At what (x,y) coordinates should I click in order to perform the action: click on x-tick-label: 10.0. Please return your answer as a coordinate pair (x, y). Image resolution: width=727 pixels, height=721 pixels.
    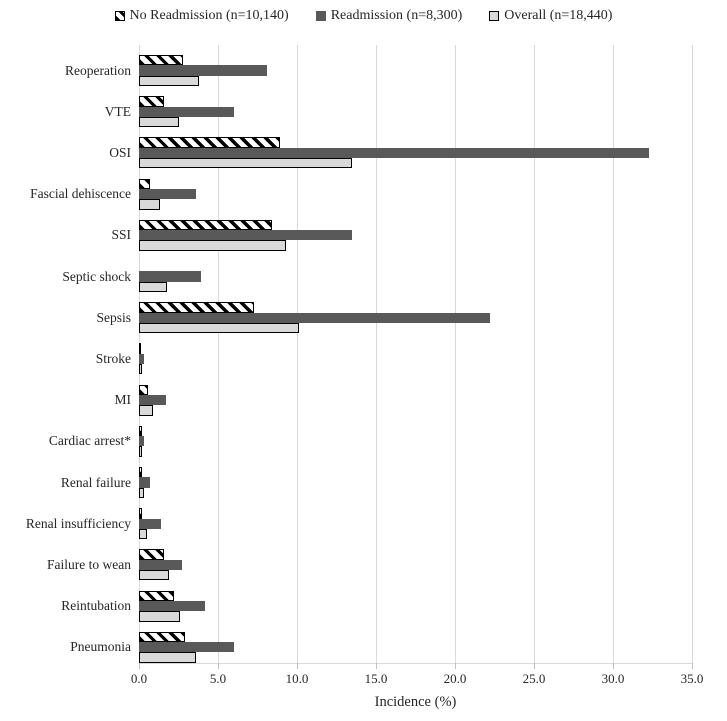
    Looking at the image, I should click on (297, 678).